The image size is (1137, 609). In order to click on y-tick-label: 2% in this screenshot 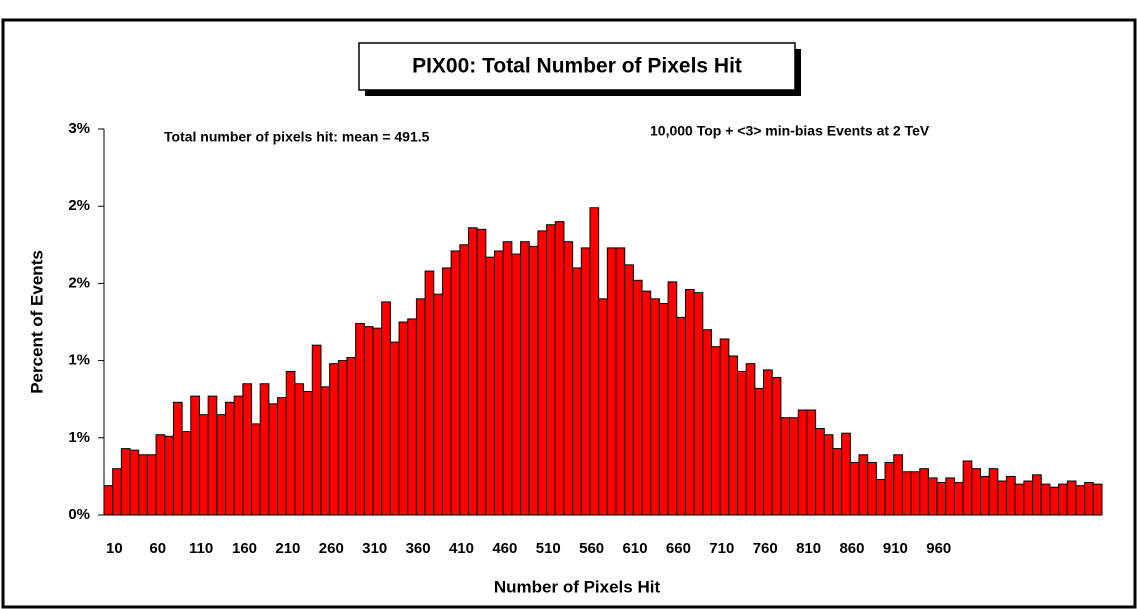, I will do `click(79, 205)`.